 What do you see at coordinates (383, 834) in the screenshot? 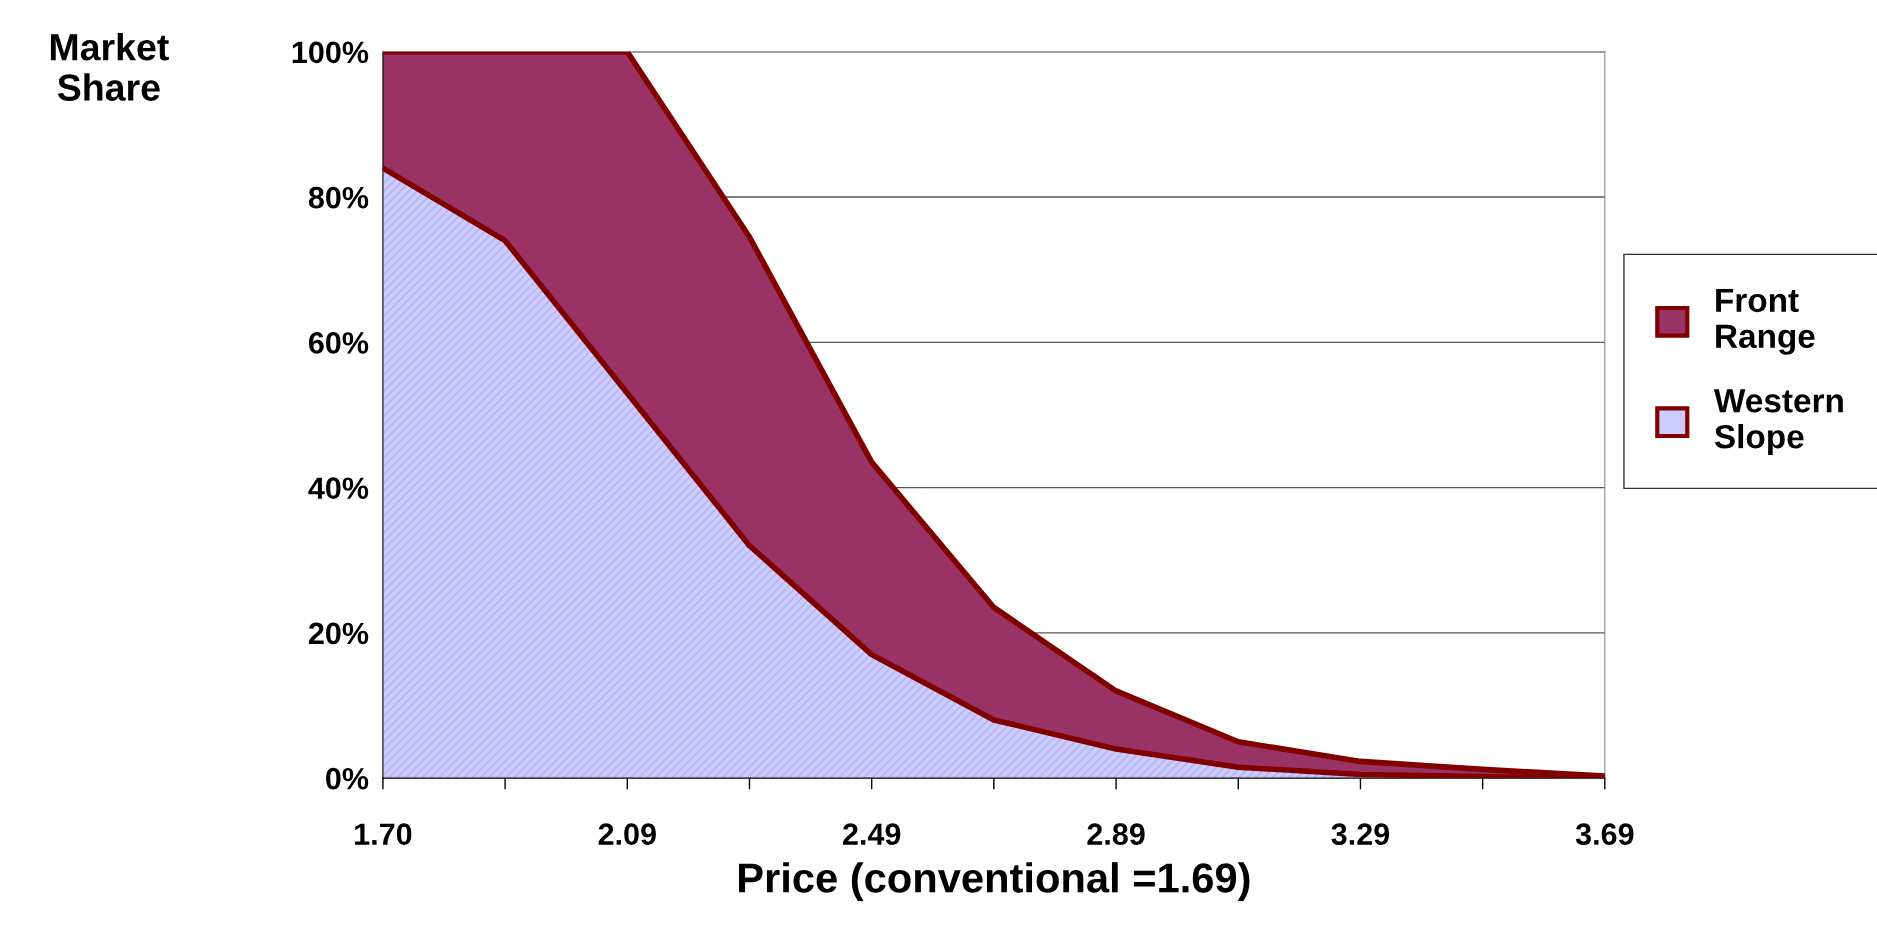
I see `x-tick-label: 1.70` at bounding box center [383, 834].